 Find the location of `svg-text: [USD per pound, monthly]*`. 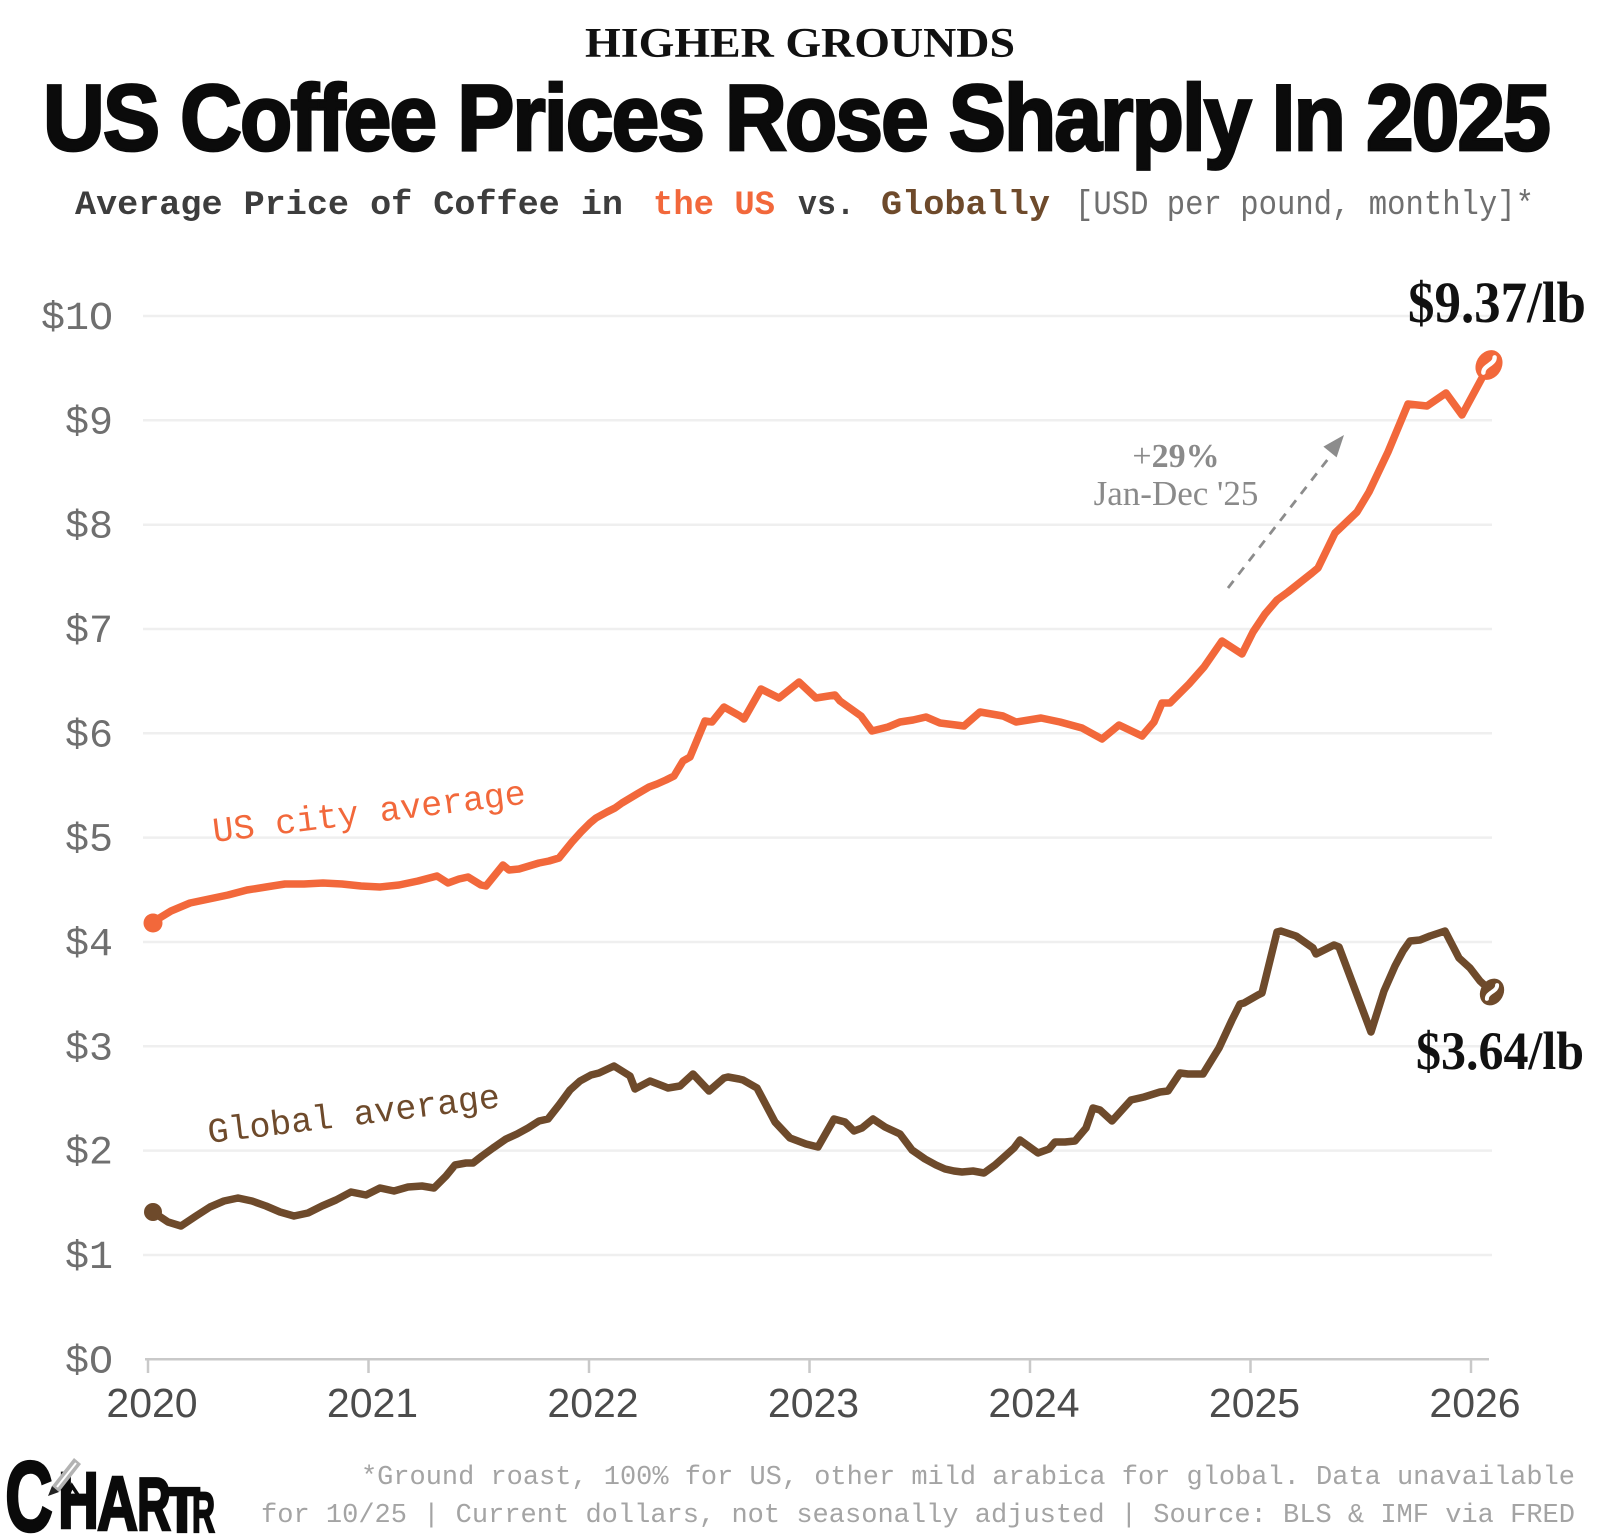

svg-text: [USD per pound, monthly]* is located at coordinates (1304, 206).